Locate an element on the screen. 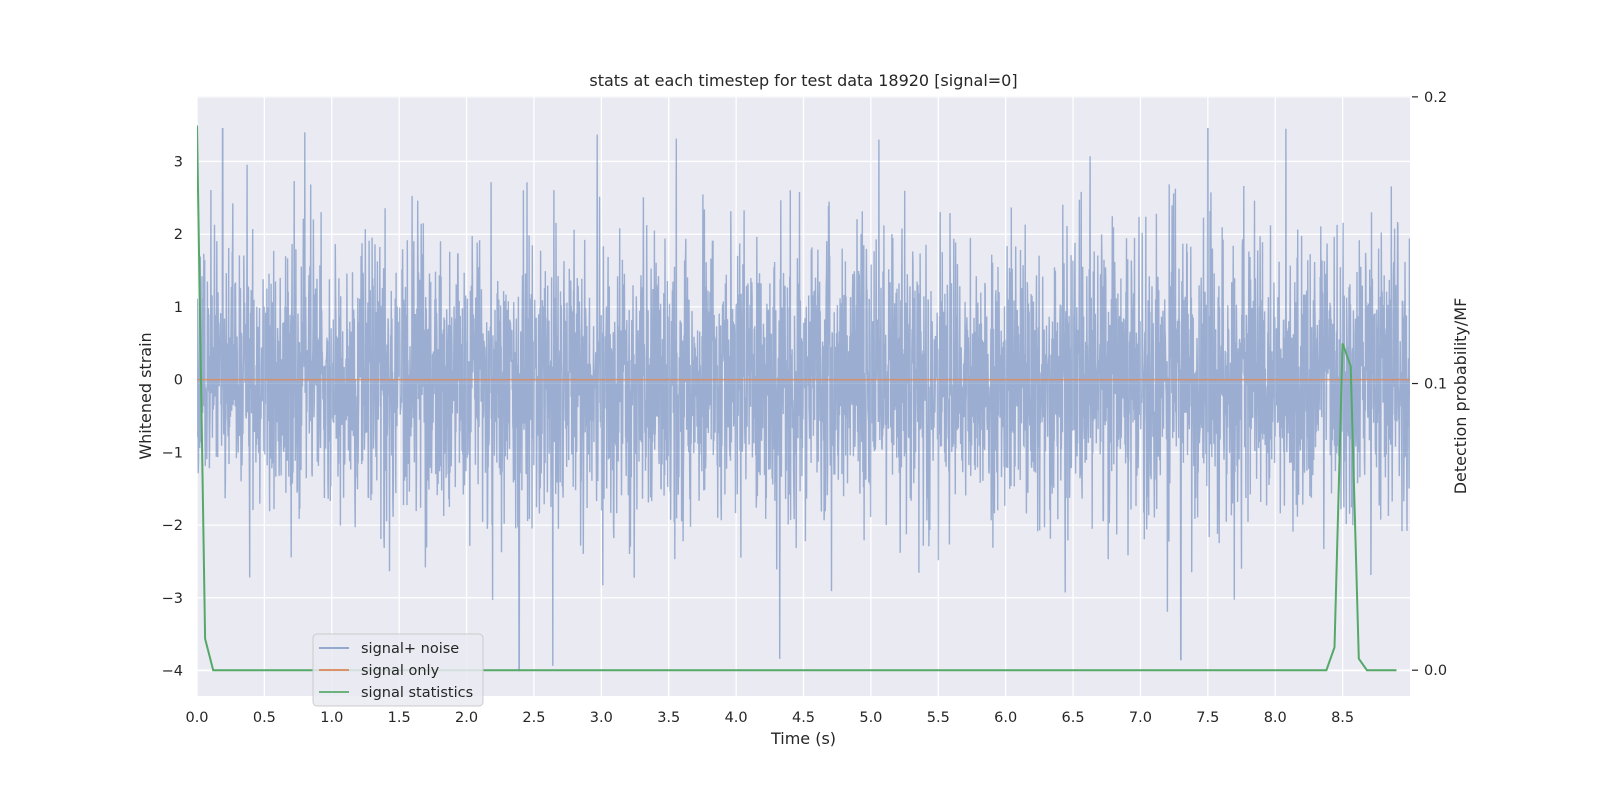  y2-tick-label: 0.2 is located at coordinates (1435, 98).